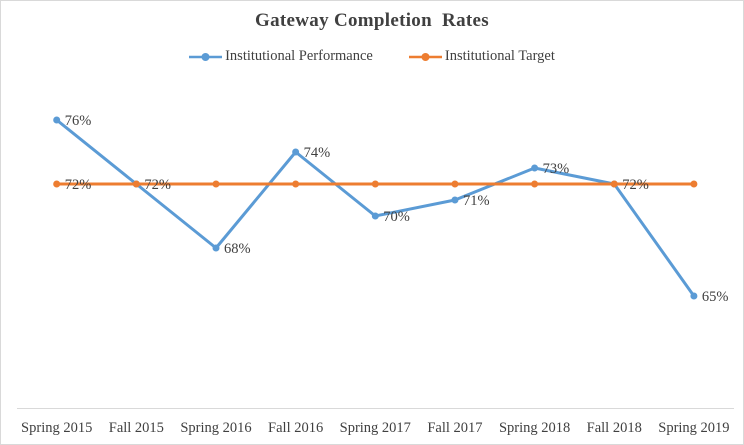 The width and height of the screenshot is (744, 445). Describe the element at coordinates (56, 428) in the screenshot. I see `x-axis-tick-label: Spring 2015` at that location.